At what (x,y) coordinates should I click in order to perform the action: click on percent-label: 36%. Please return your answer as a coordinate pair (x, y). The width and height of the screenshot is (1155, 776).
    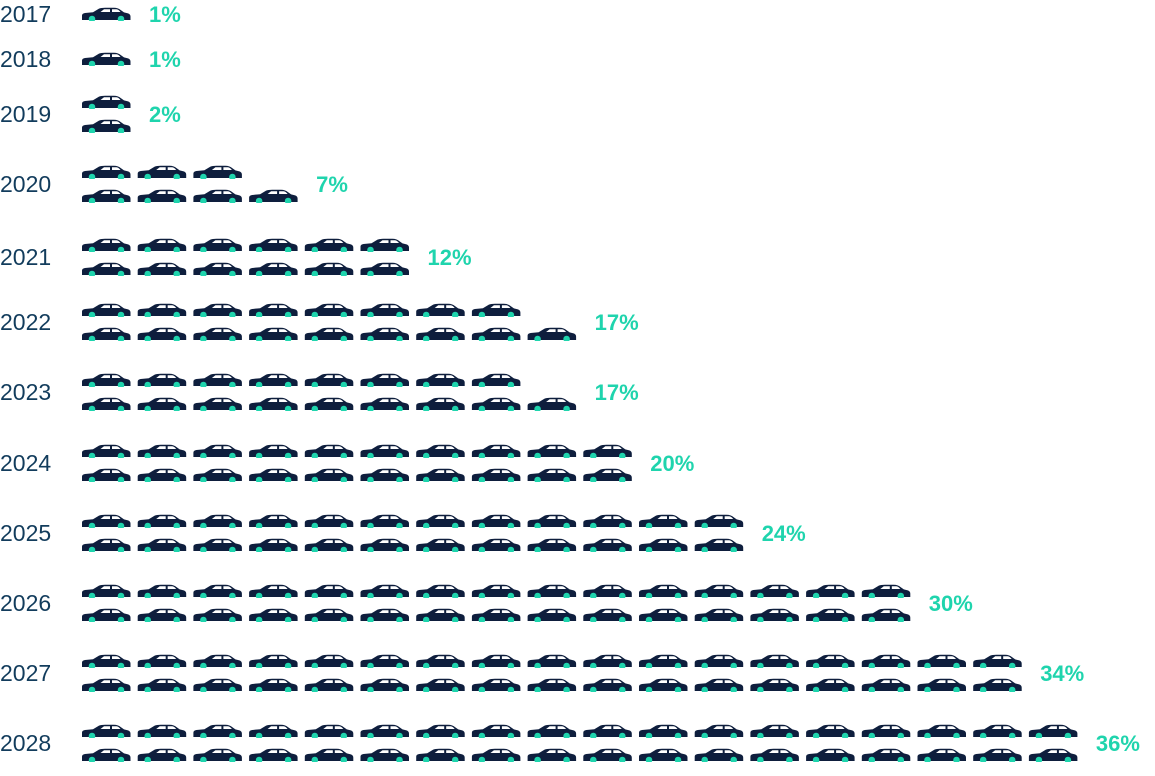
    Looking at the image, I should click on (1118, 743).